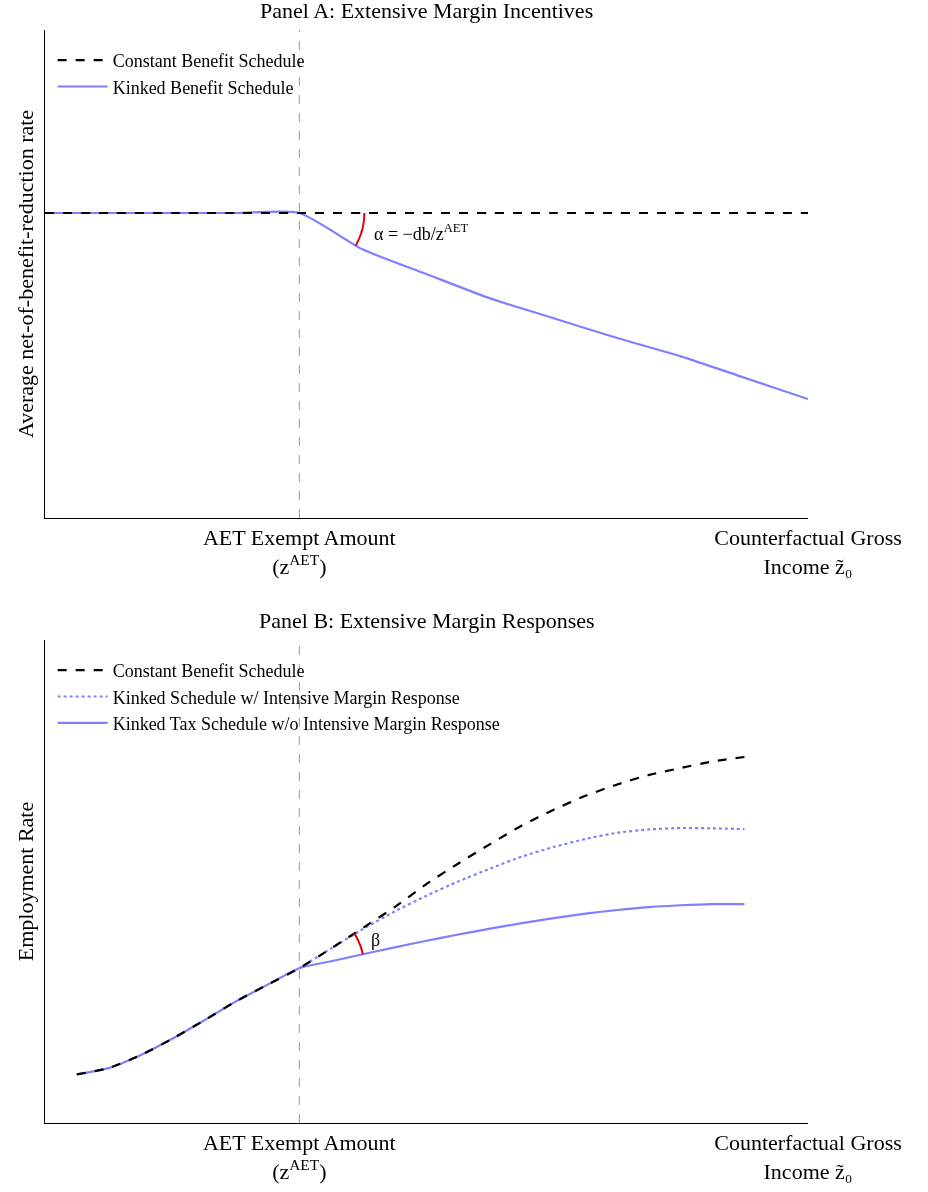 The width and height of the screenshot is (928, 1192). I want to click on annotation: β, so click(376, 940).